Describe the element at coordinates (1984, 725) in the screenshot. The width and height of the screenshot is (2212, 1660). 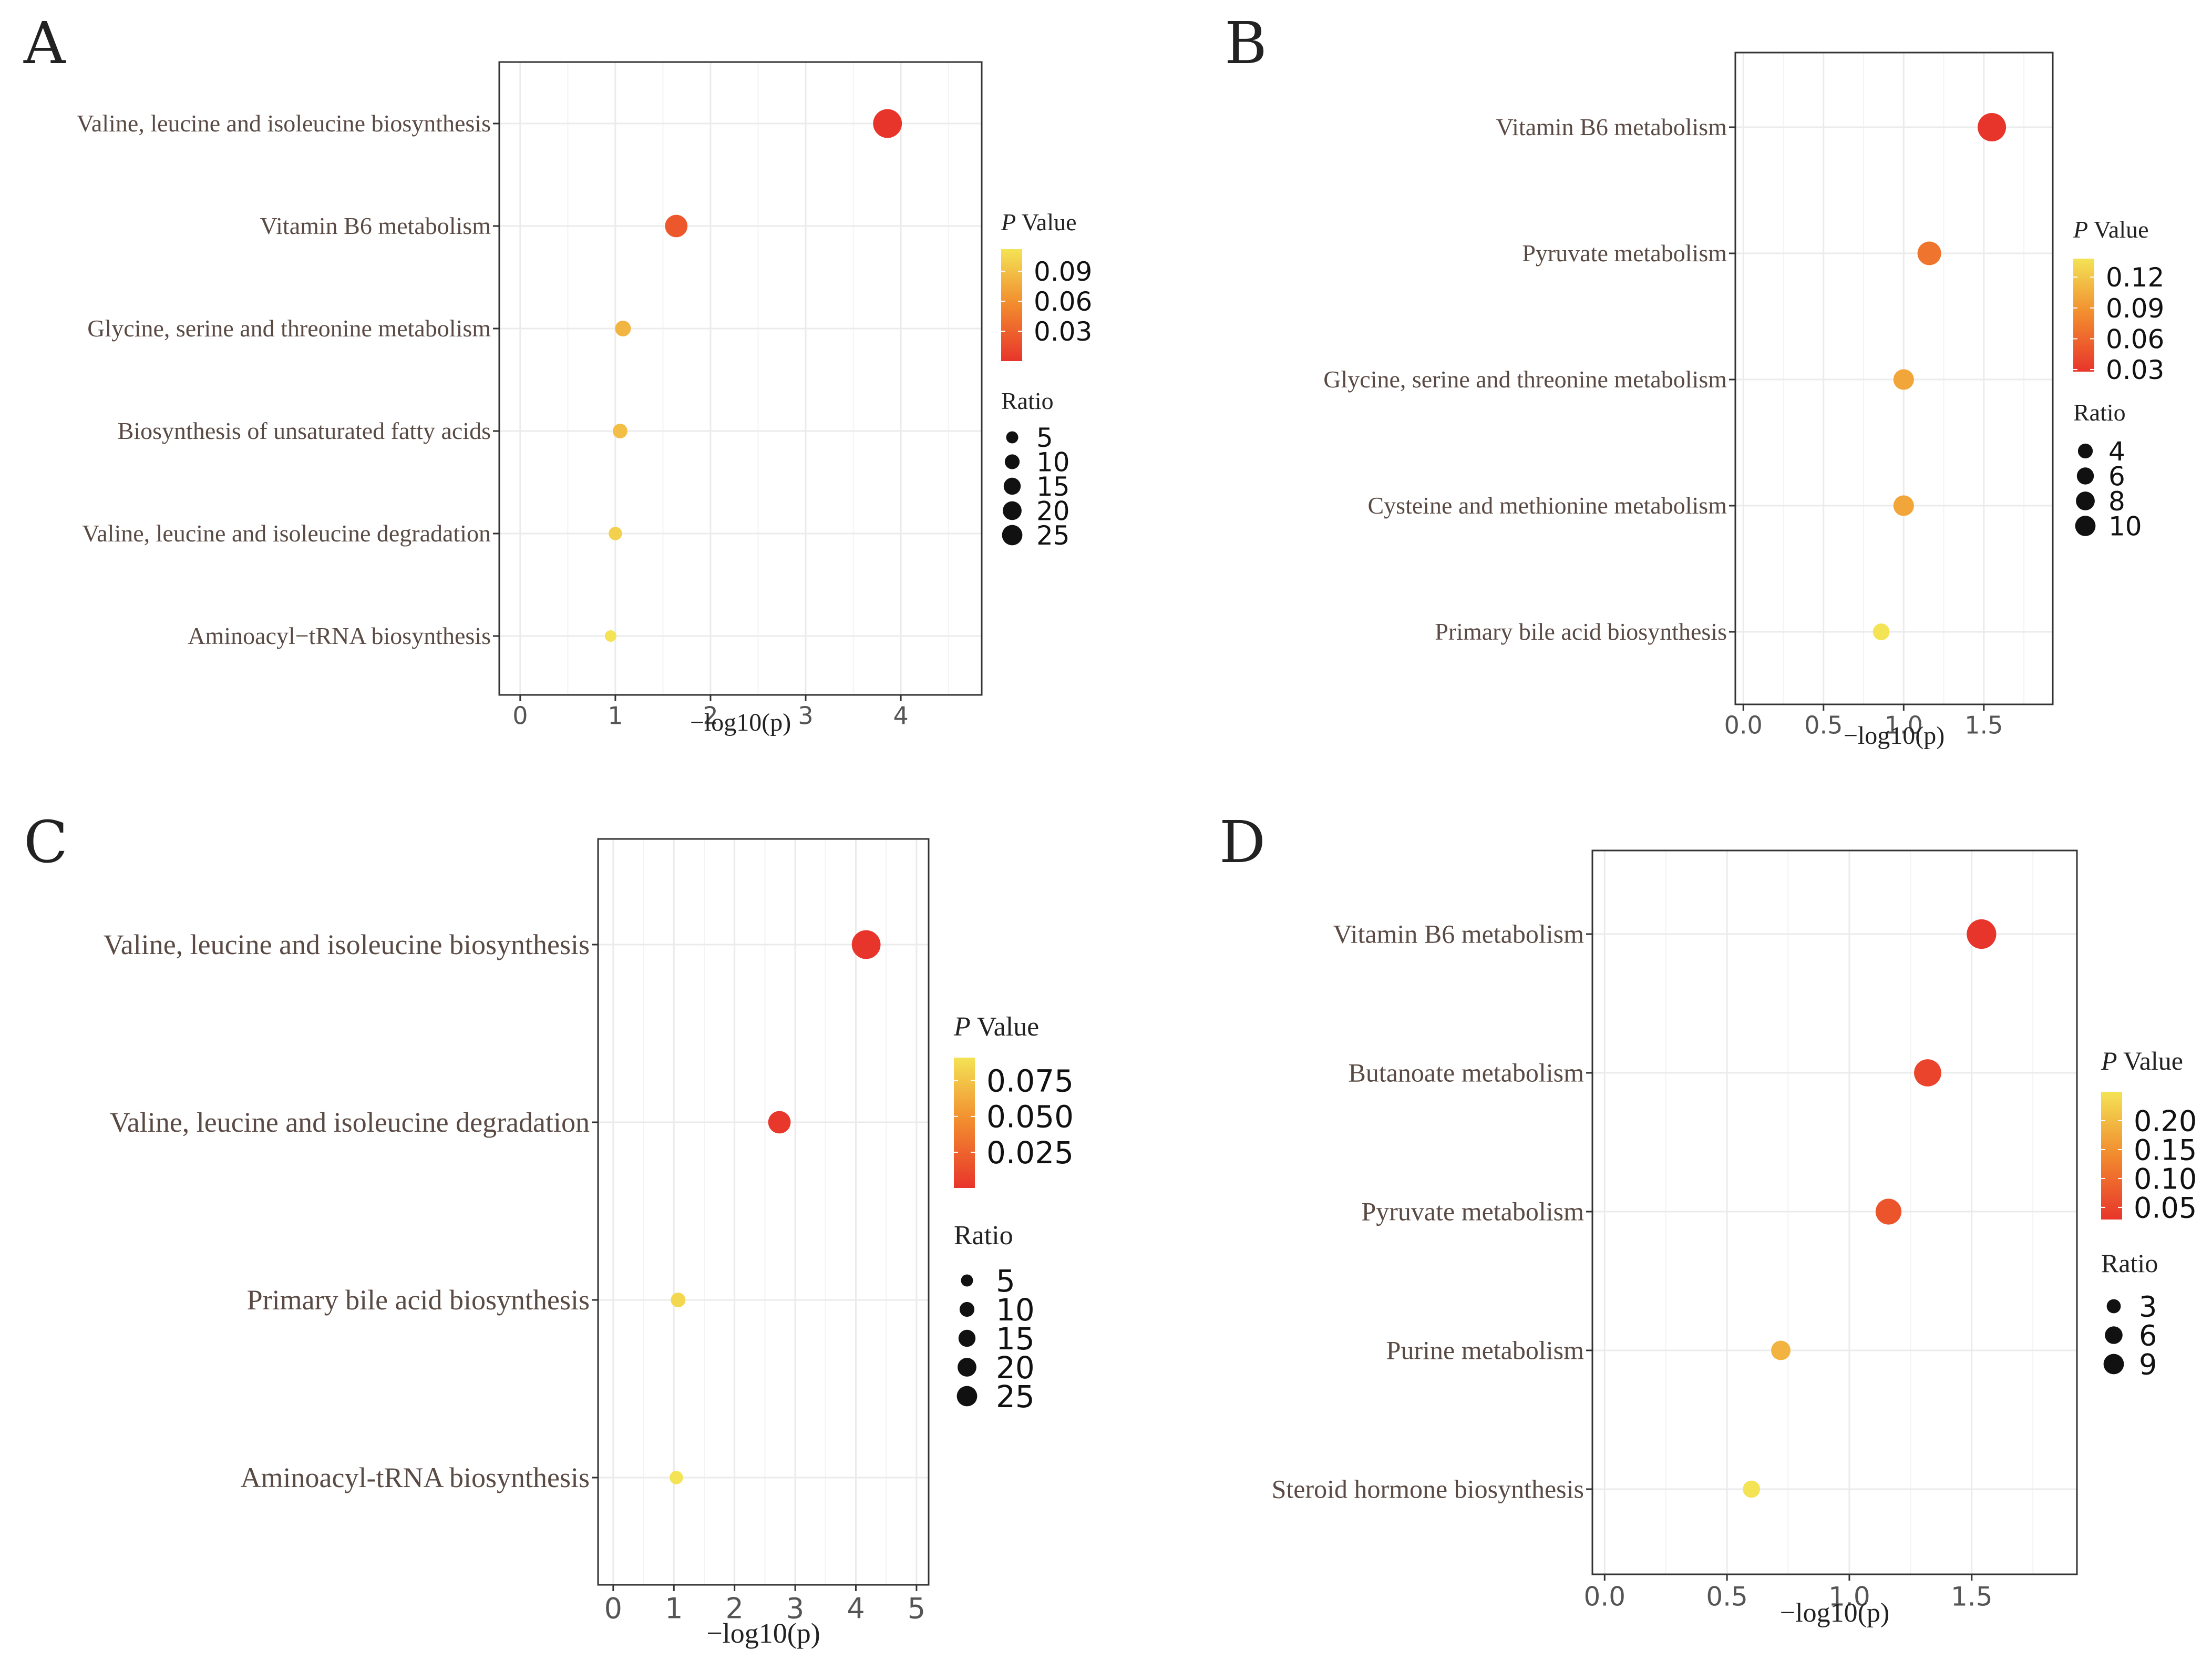
I see `x-tick-label: 1.5` at that location.